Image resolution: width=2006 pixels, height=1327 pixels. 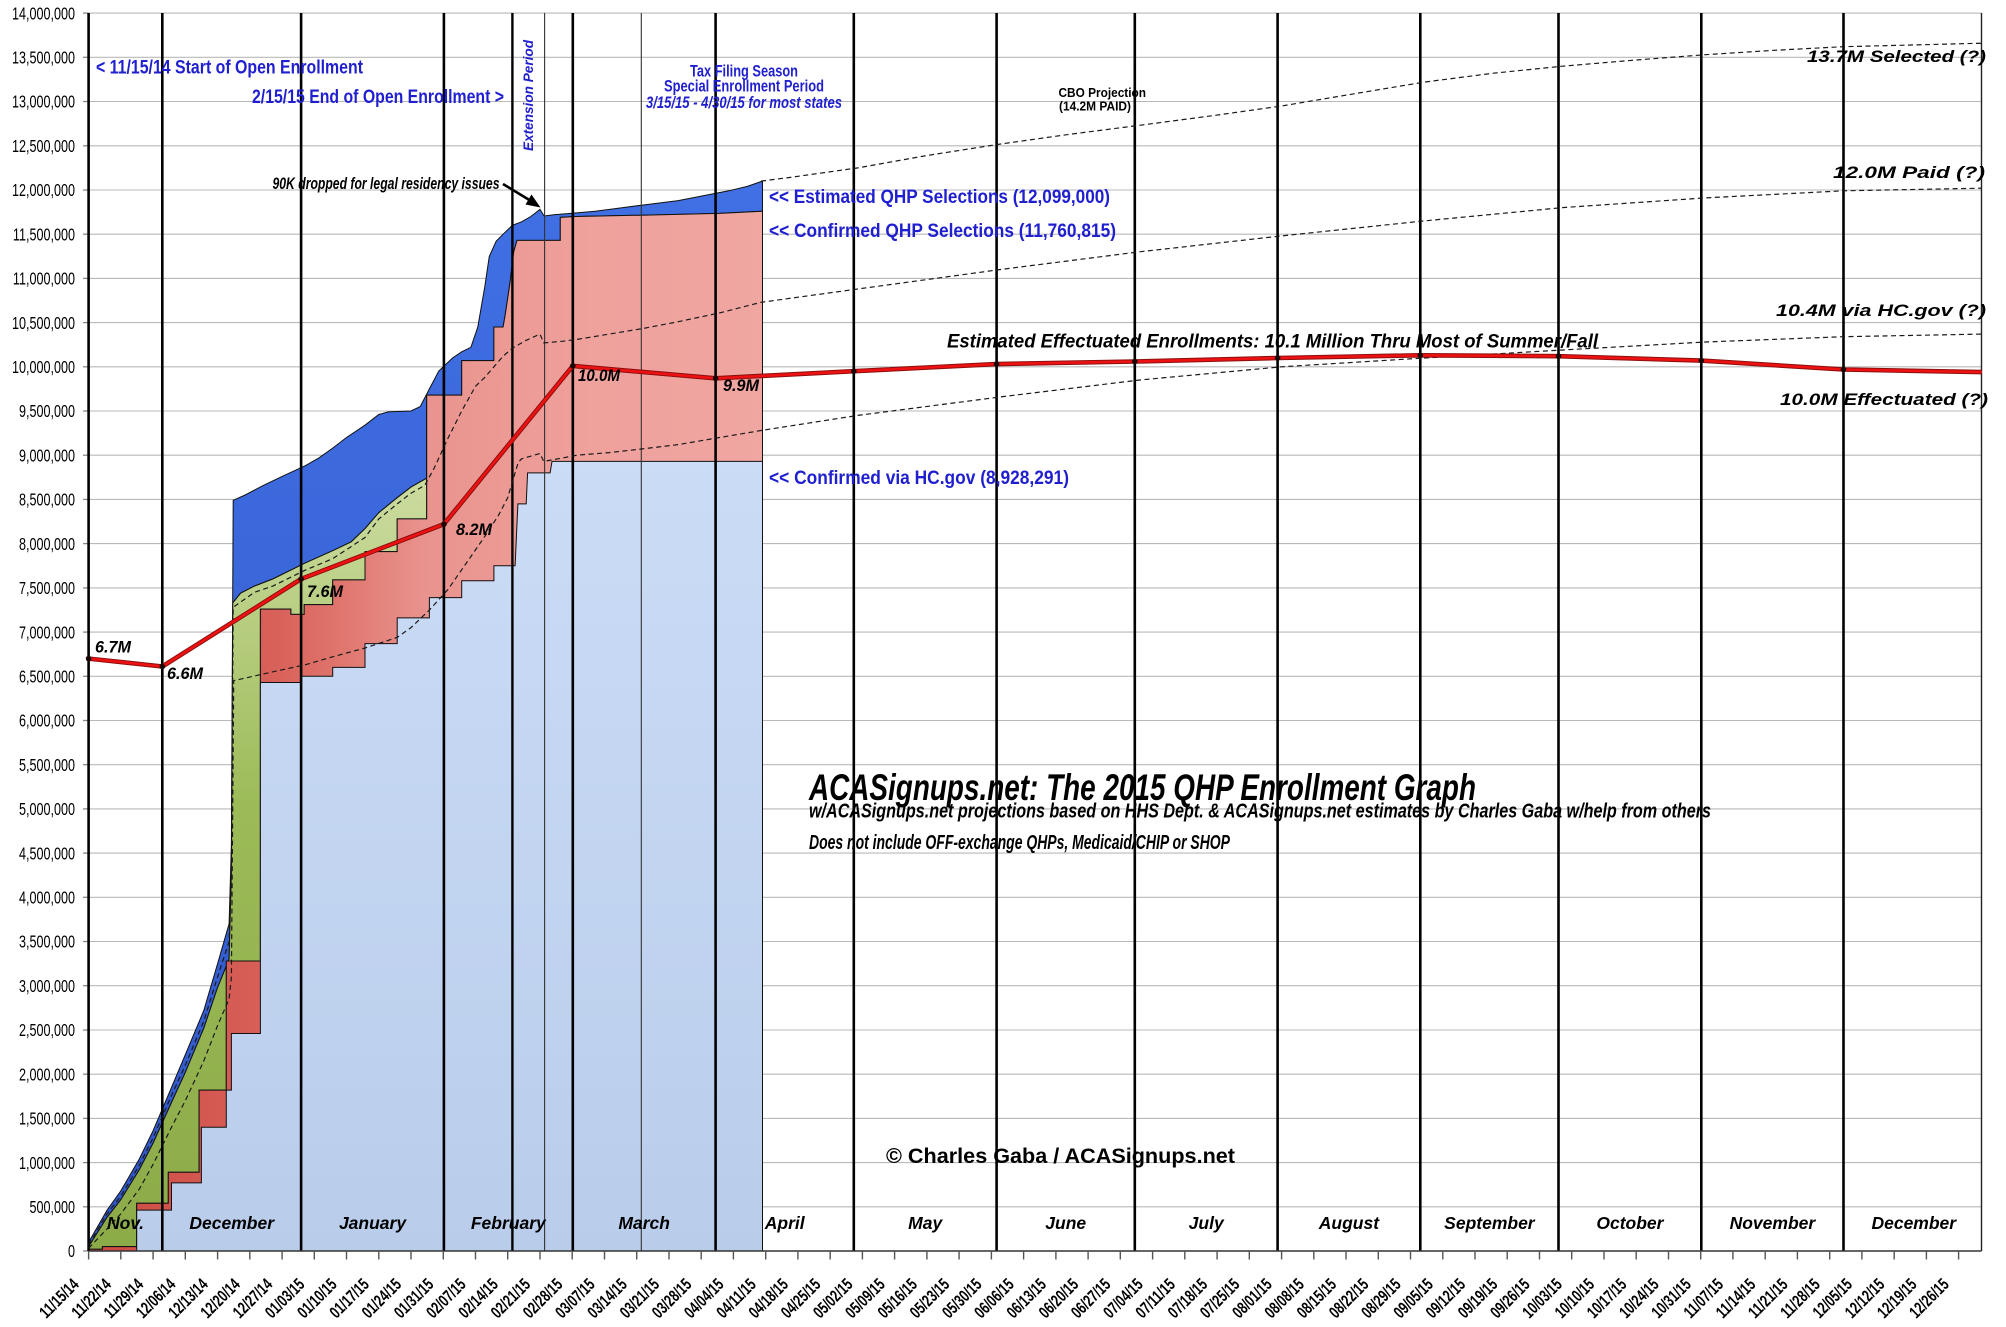 I want to click on svg-text: April, so click(x=785, y=1223).